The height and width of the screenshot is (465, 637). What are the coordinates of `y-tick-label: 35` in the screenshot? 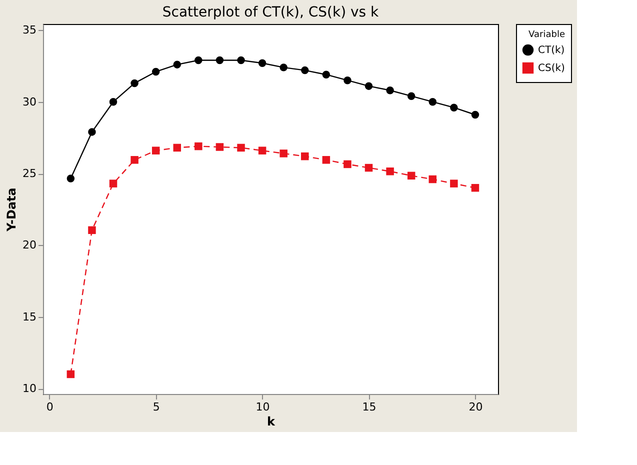 It's located at (29, 30).